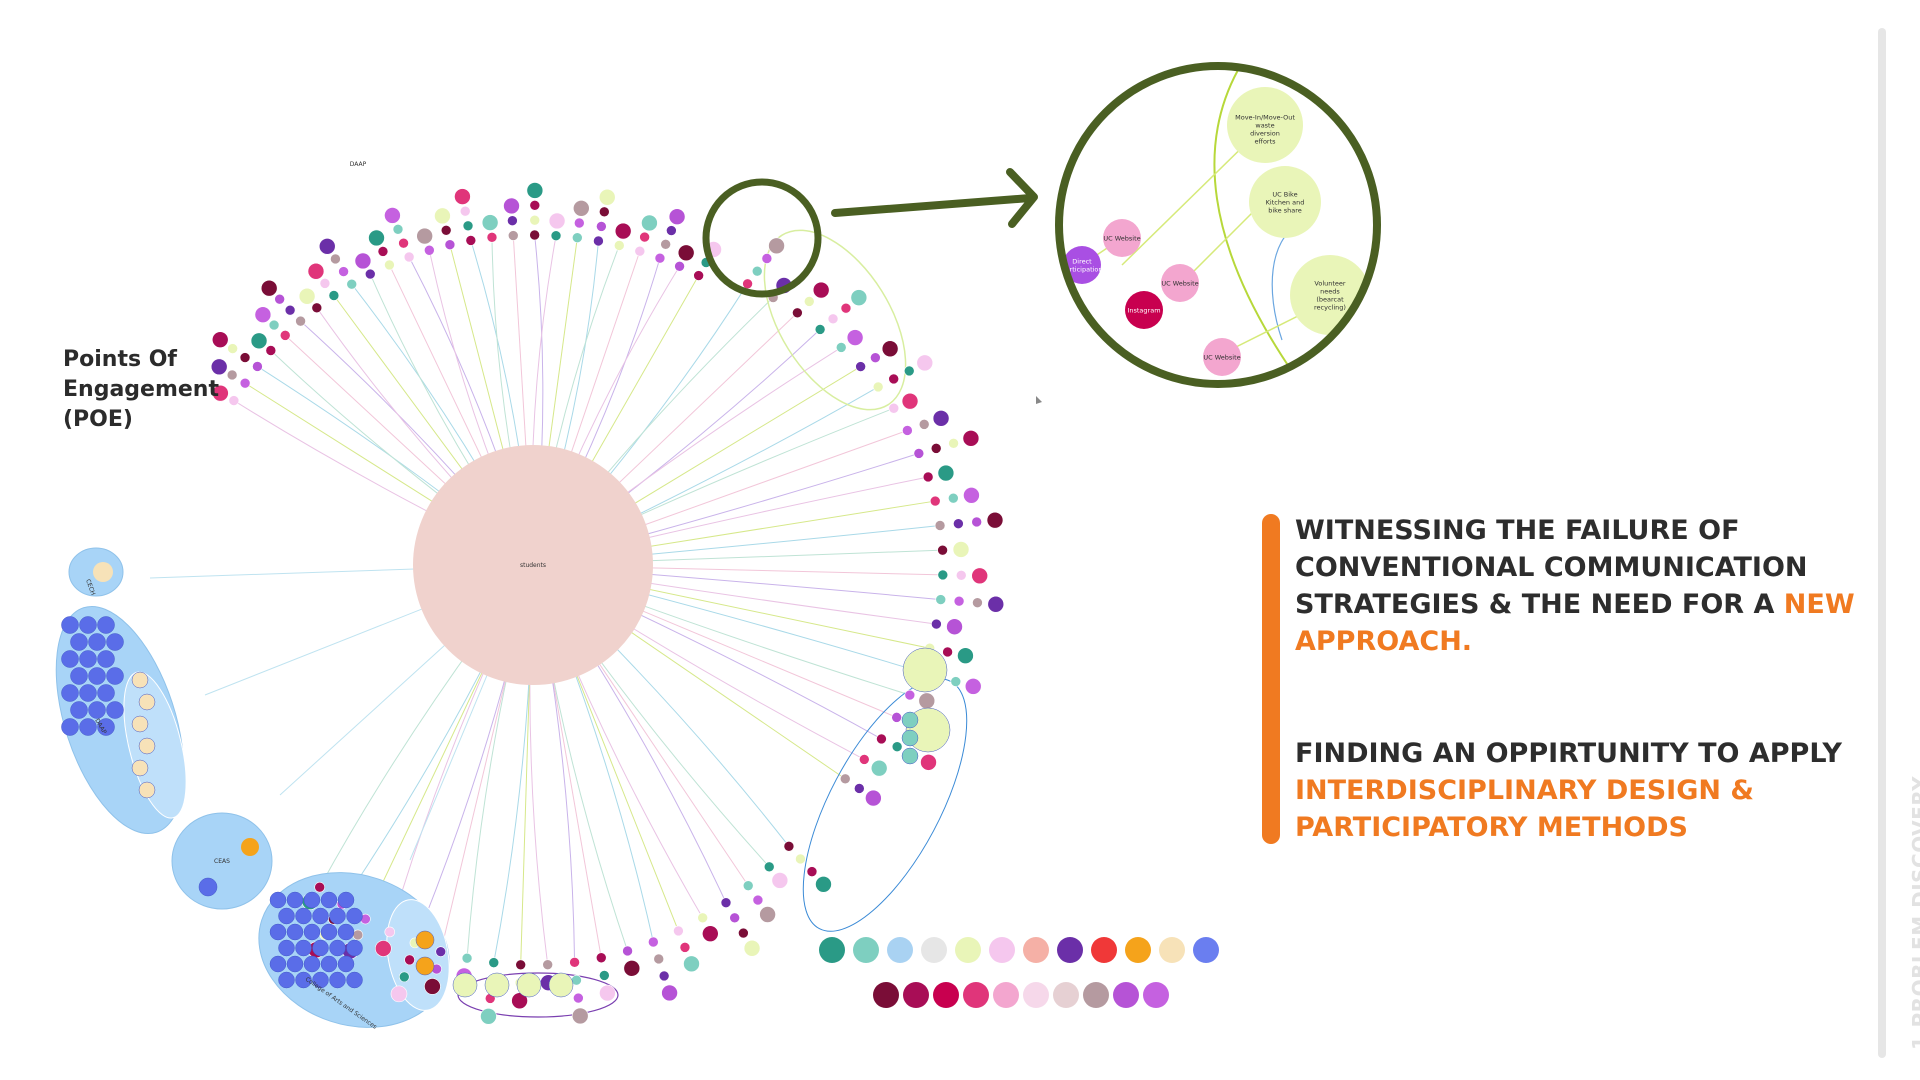 This screenshot has width=1920, height=1080. I want to click on ceas-label: CEAS, so click(222, 861).